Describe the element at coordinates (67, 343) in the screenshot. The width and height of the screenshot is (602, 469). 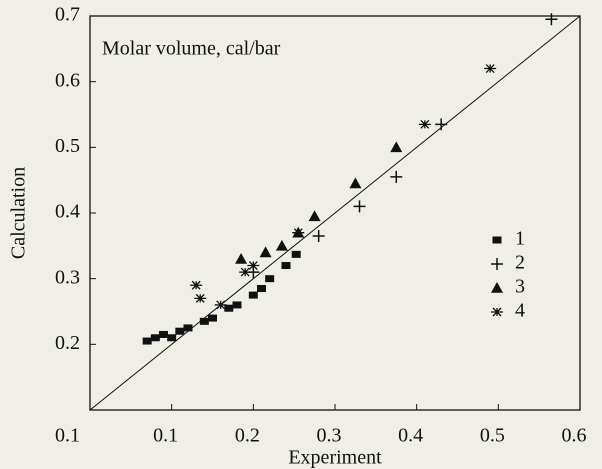
I see `y-tick-label: 0.2` at that location.